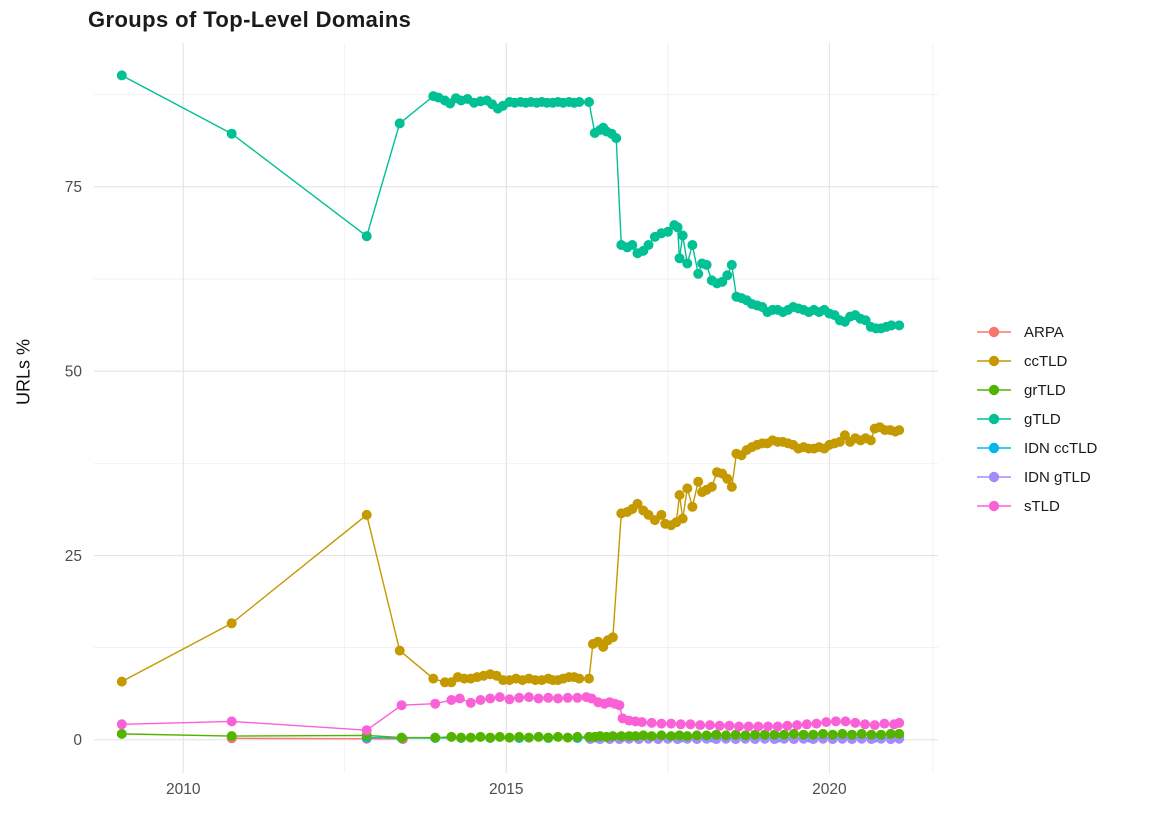 This screenshot has height=827, width=1164. Describe the element at coordinates (74, 372) in the screenshot. I see `y-tick-label: 50` at that location.